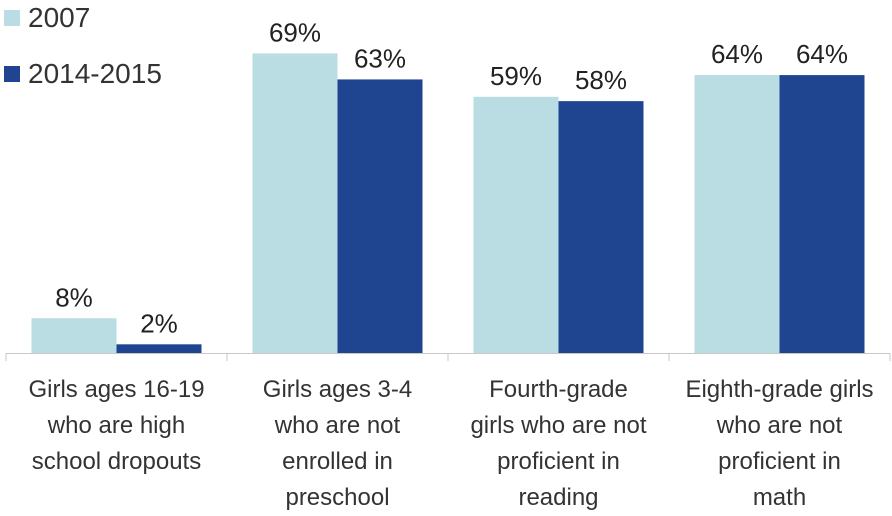 The image size is (892, 516). I want to click on category-label-line: Fourth-grade, so click(558, 389).